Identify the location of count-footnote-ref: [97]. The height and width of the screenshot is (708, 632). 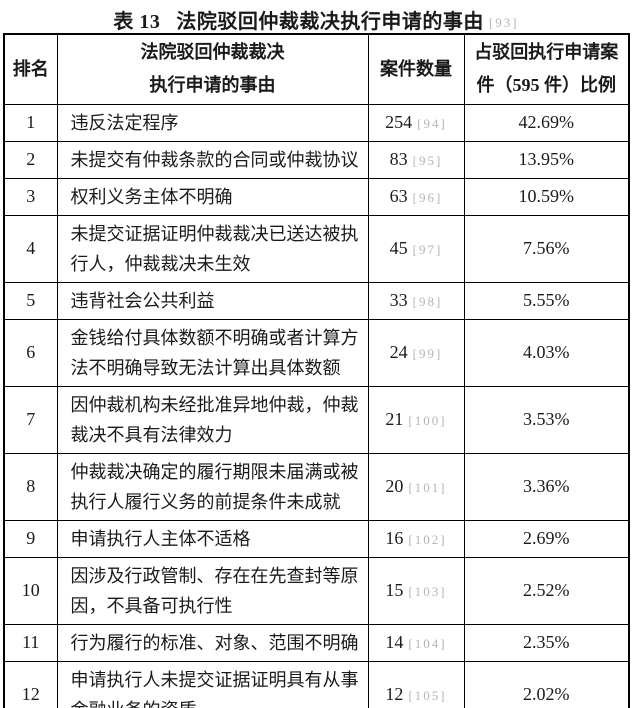
(427, 249).